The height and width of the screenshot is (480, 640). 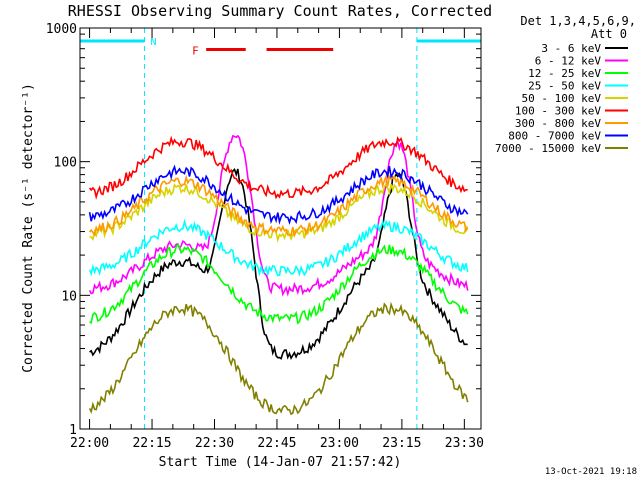 I want to click on legend-label: 3 - 6 keV, so click(x=571, y=48).